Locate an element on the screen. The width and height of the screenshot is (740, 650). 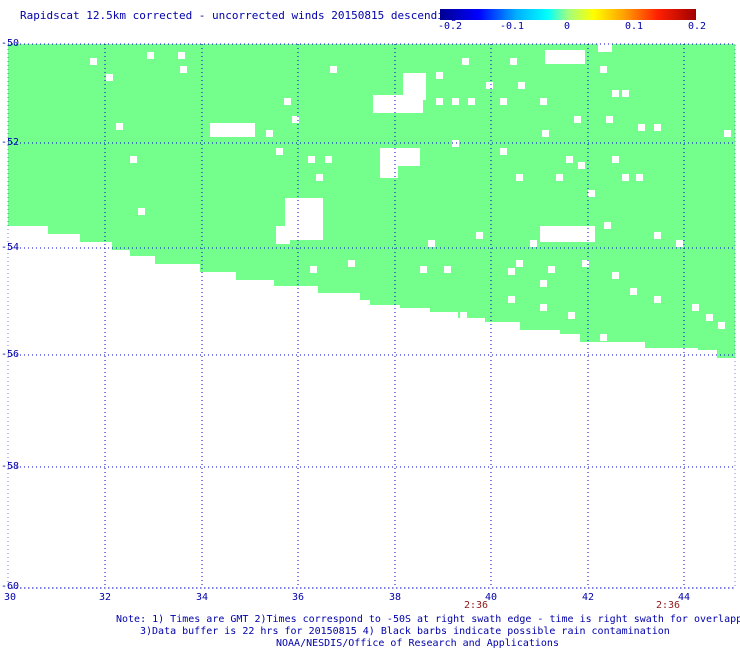
swath-time-2: 2:36 is located at coordinates (668, 605).